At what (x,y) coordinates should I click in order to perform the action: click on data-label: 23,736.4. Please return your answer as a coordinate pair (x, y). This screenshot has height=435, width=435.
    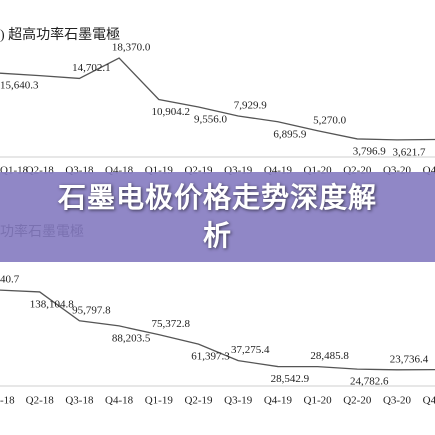
    Looking at the image, I should click on (409, 359).